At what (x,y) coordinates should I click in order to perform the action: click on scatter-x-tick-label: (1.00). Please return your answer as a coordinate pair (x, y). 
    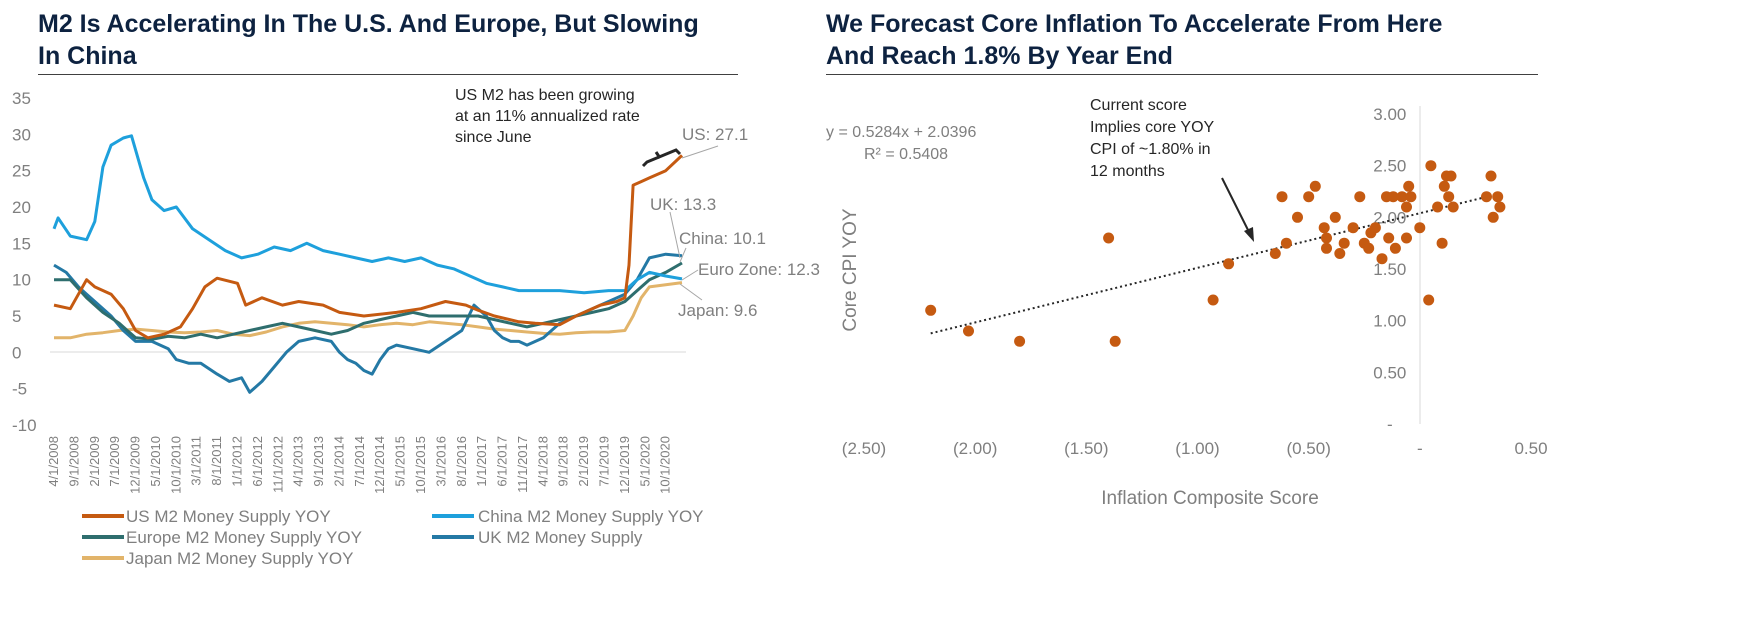
    Looking at the image, I should click on (1197, 448).